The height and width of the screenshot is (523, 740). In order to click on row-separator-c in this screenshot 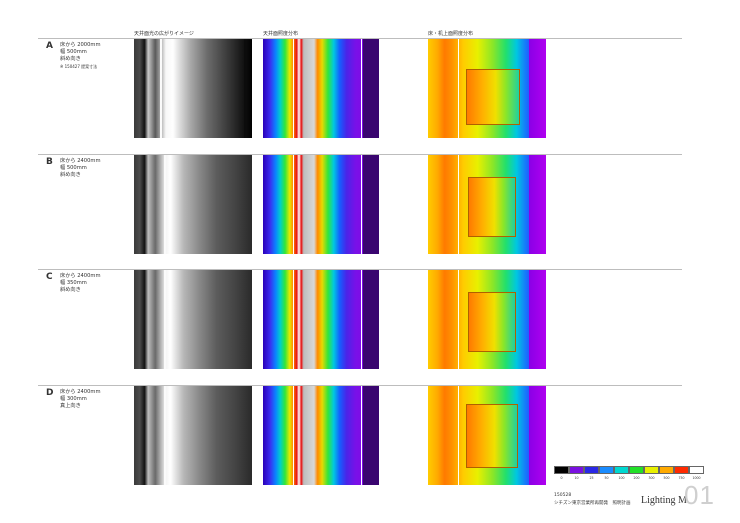, I will do `click(360, 269)`.